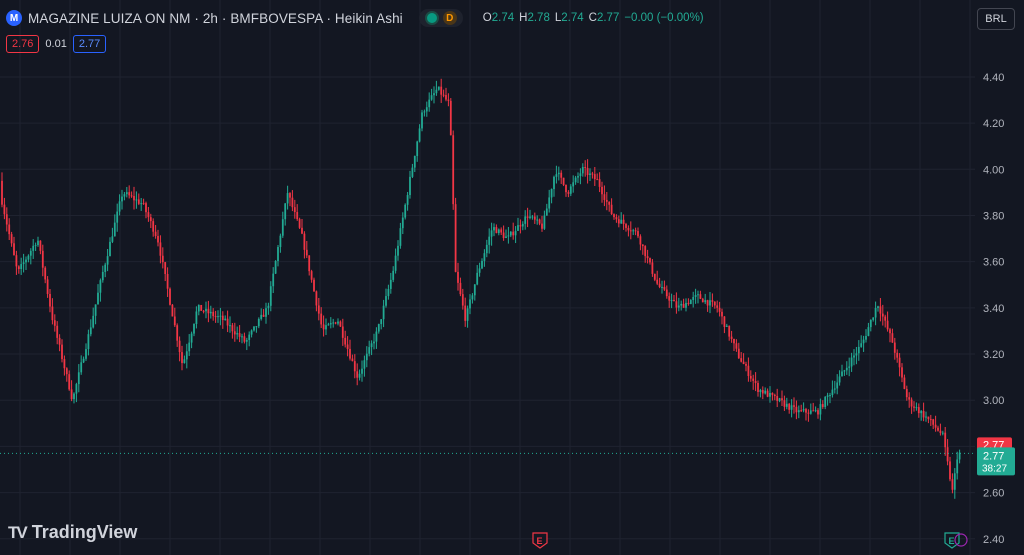 The image size is (1024, 555). Describe the element at coordinates (56, 44) in the screenshot. I see `quote-row: 2.76 0.01 2.77` at that location.